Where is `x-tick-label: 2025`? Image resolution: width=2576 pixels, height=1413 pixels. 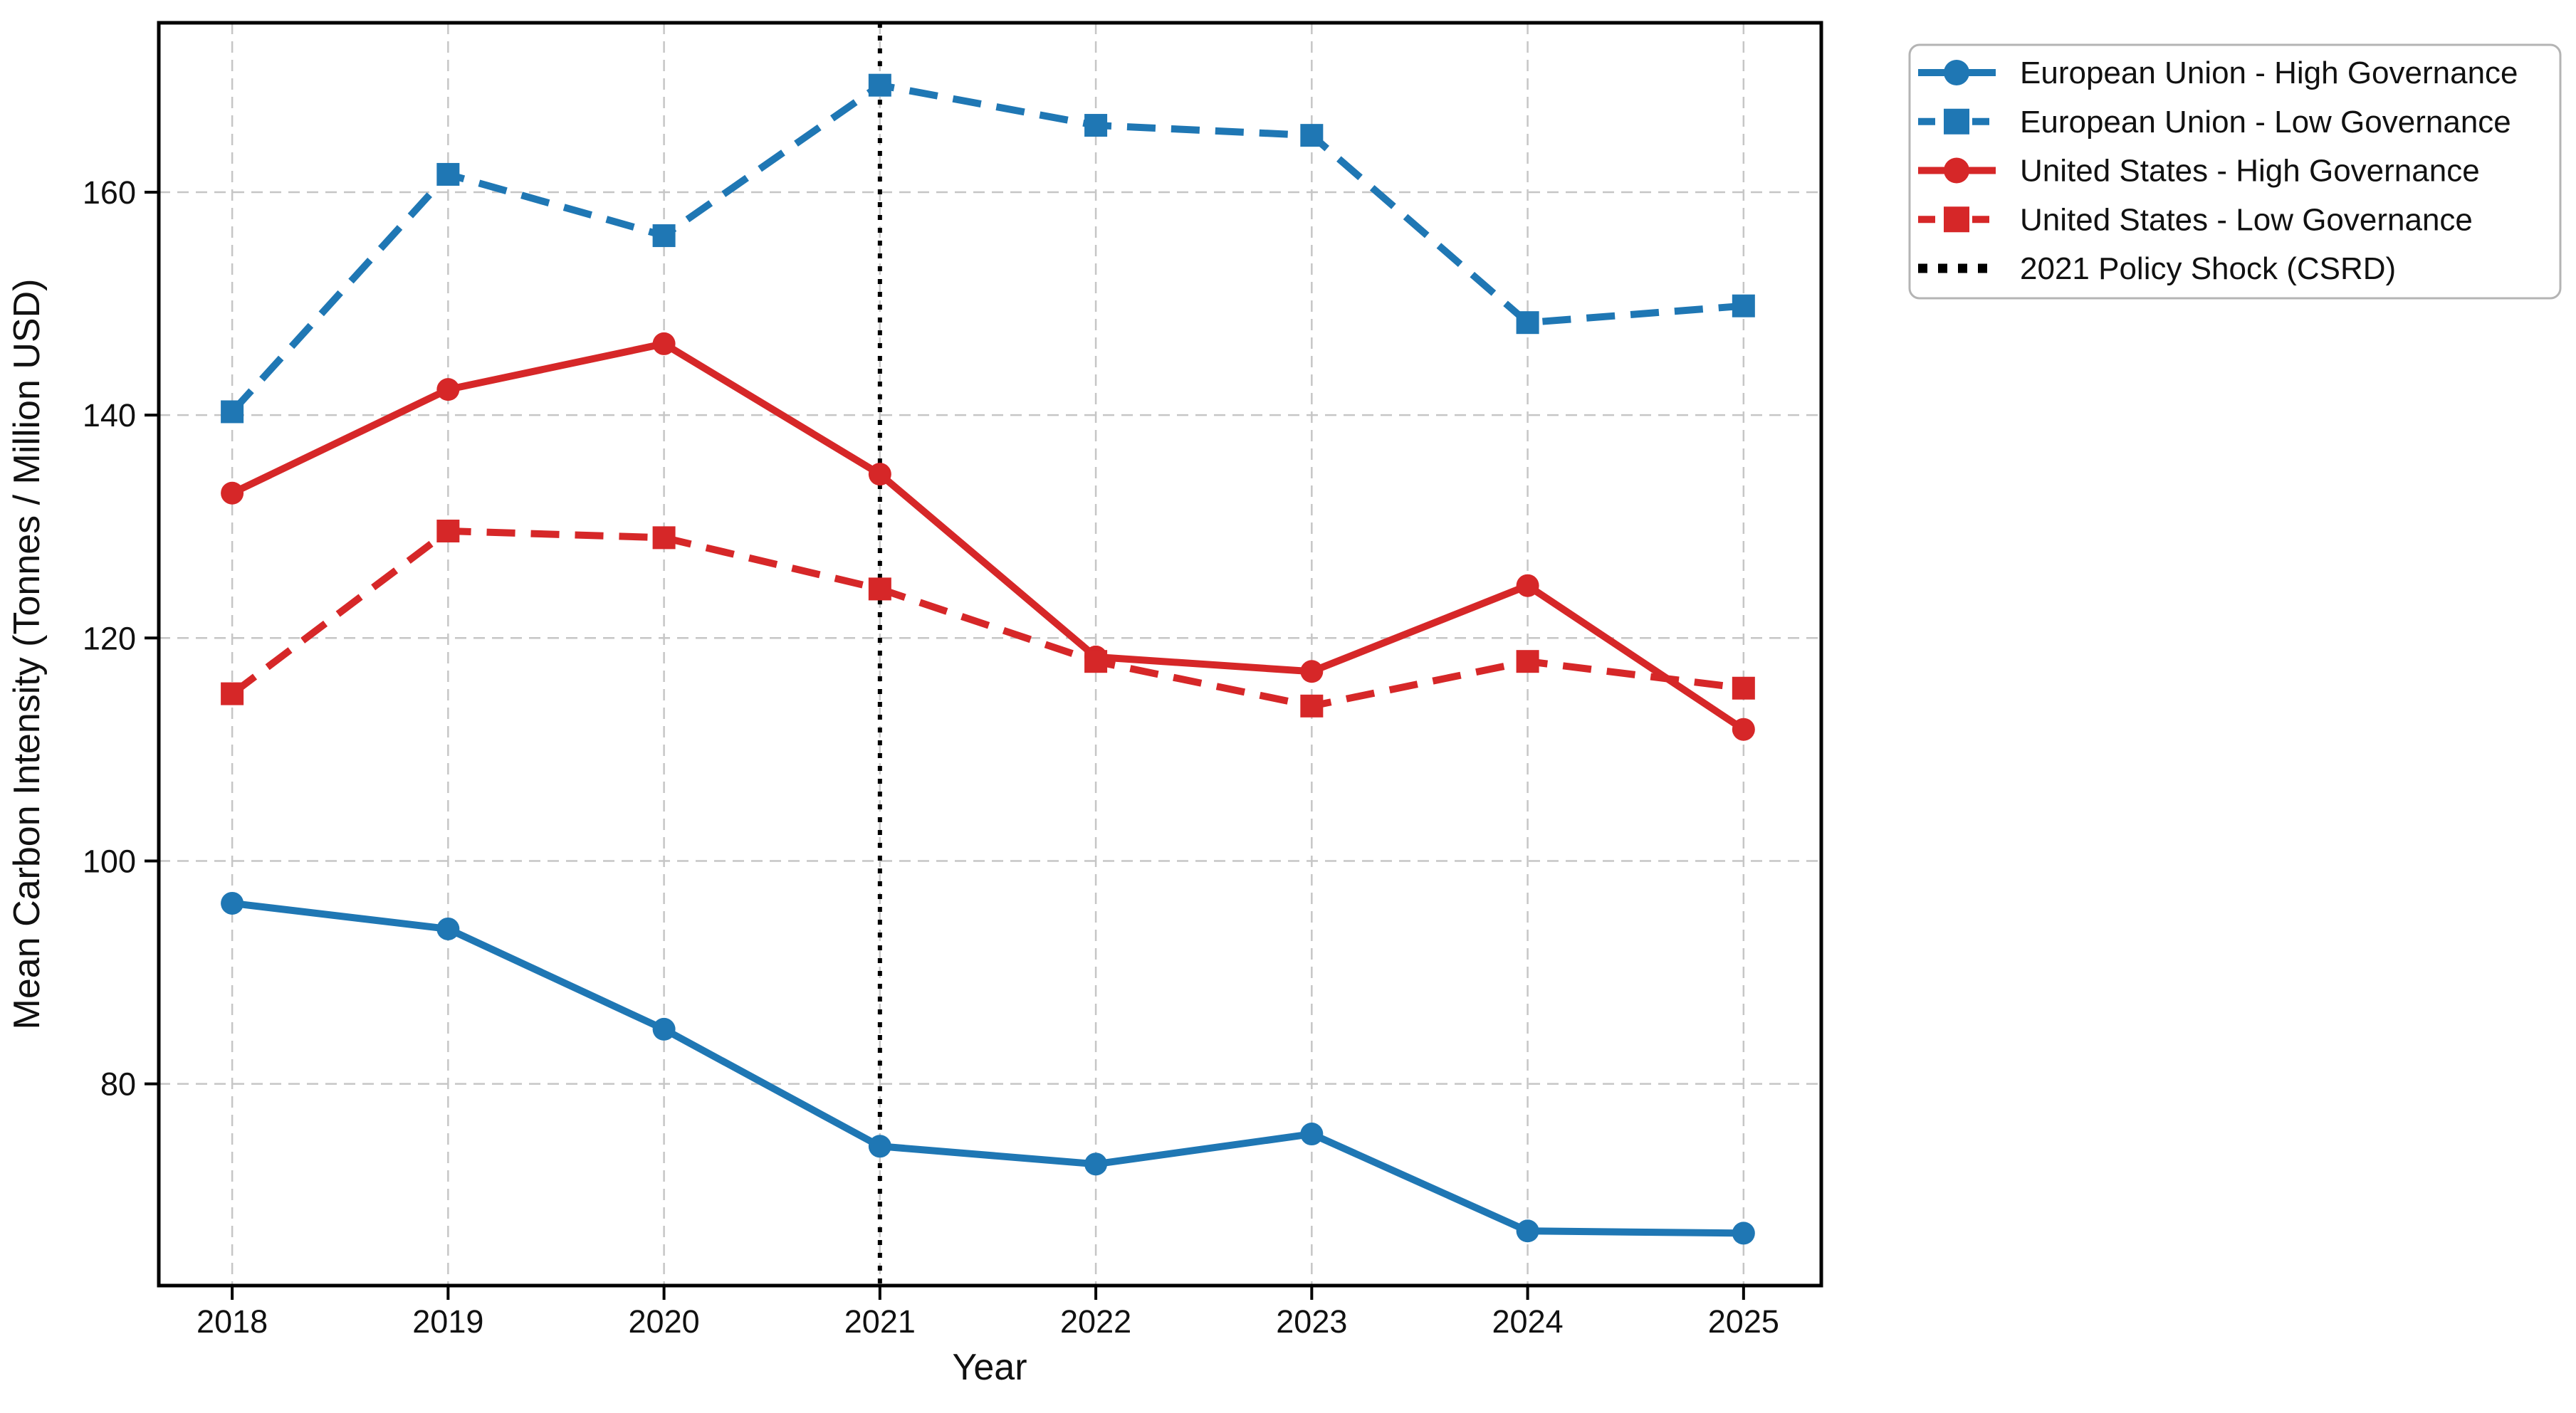
x-tick-label: 2025 is located at coordinates (1743, 1321).